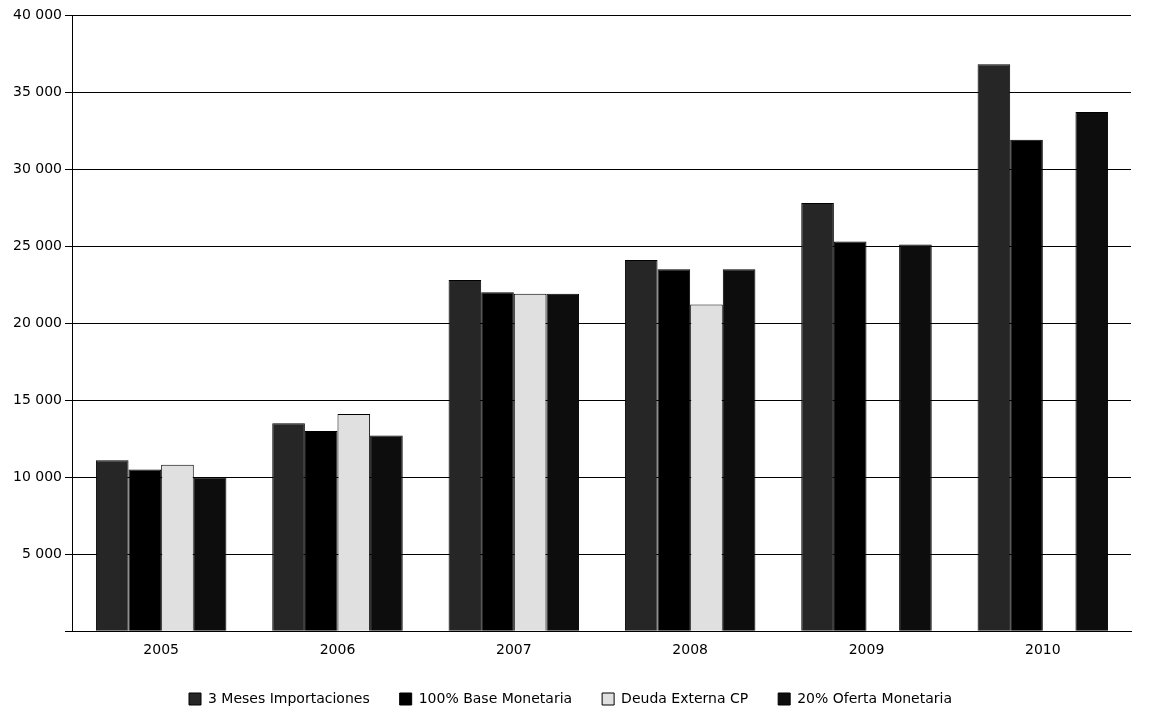  Describe the element at coordinates (874, 697) in the screenshot. I see `legend-label: 20% Oferta Monetaria` at that location.